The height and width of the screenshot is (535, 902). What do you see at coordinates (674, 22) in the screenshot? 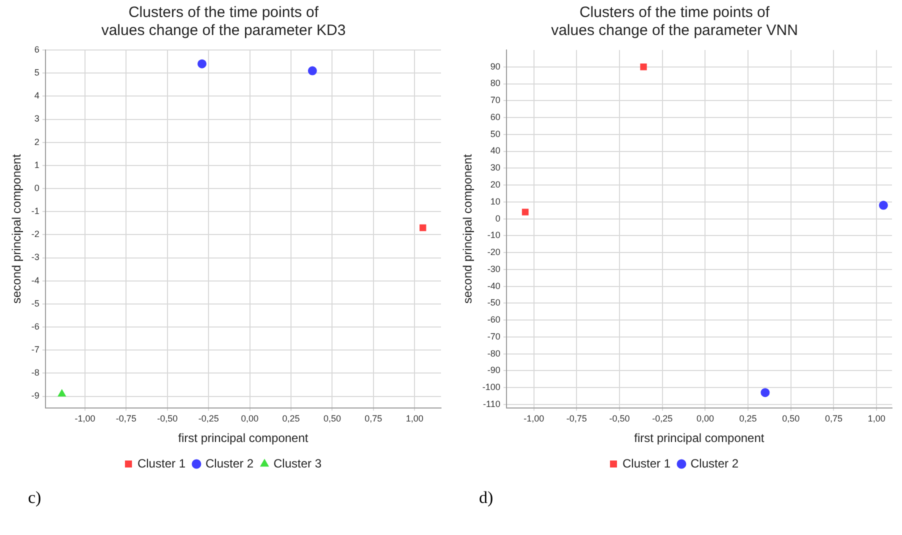
I see `chart-title: Clusters of the time points of values change of the parameter VNN` at bounding box center [674, 22].